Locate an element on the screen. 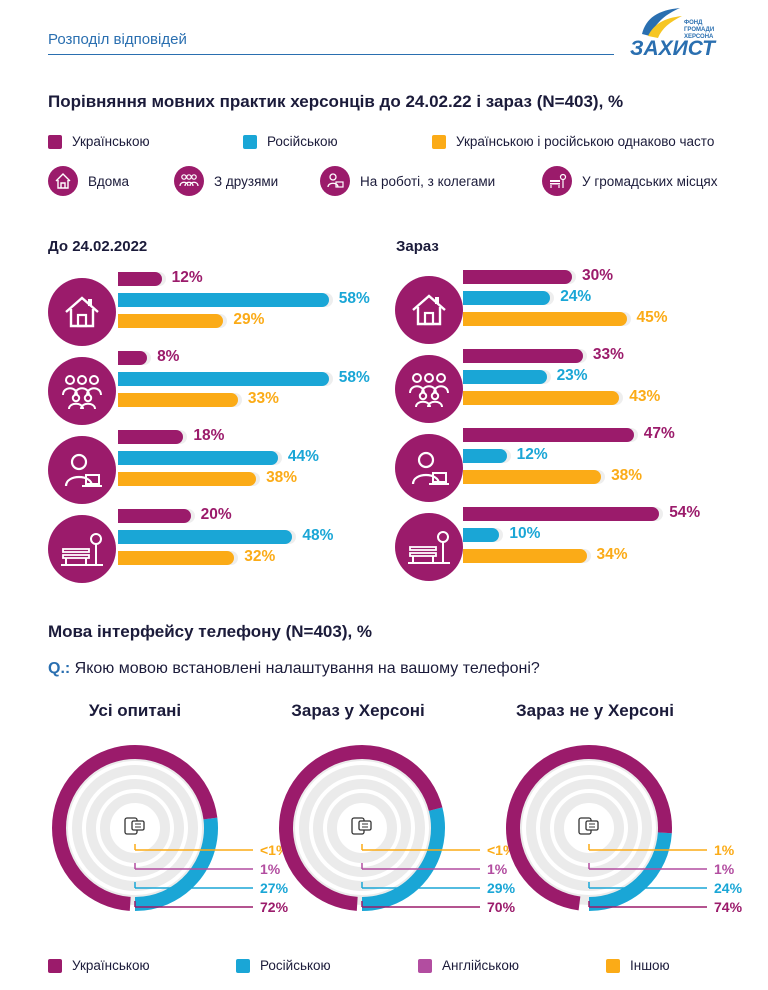 The width and height of the screenshot is (768, 990). ring-chart: 1% 1% 24% 74% is located at coordinates (624, 830).